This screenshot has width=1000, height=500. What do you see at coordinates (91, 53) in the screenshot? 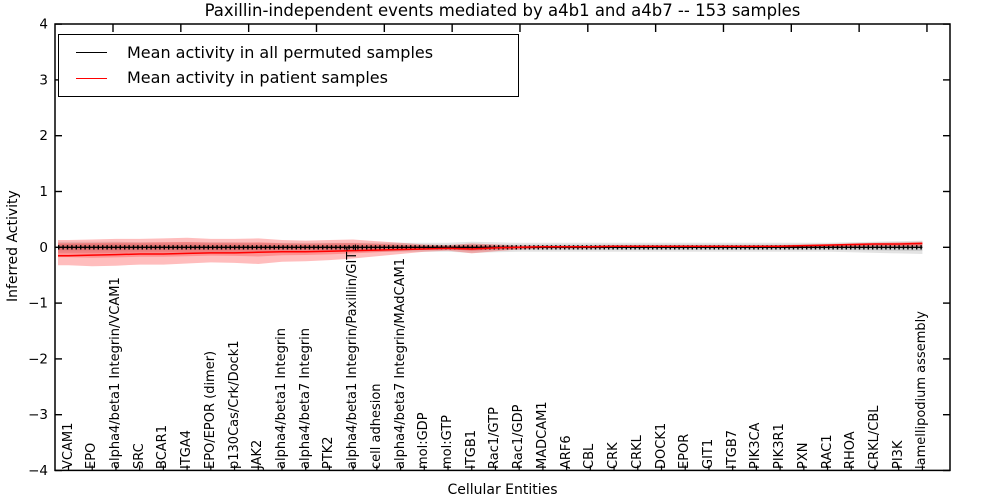
I see `legend-line-sample-black` at bounding box center [91, 53].